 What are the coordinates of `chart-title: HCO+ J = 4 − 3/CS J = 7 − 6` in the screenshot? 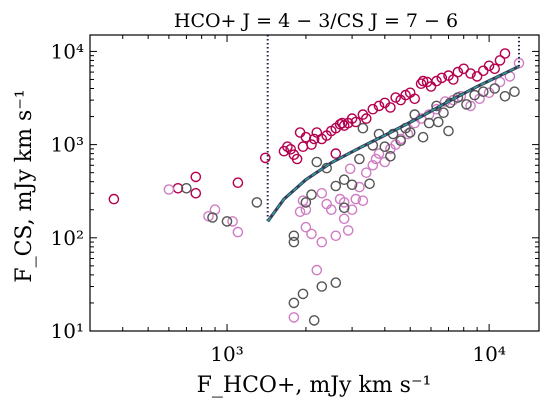 It's located at (316, 21).